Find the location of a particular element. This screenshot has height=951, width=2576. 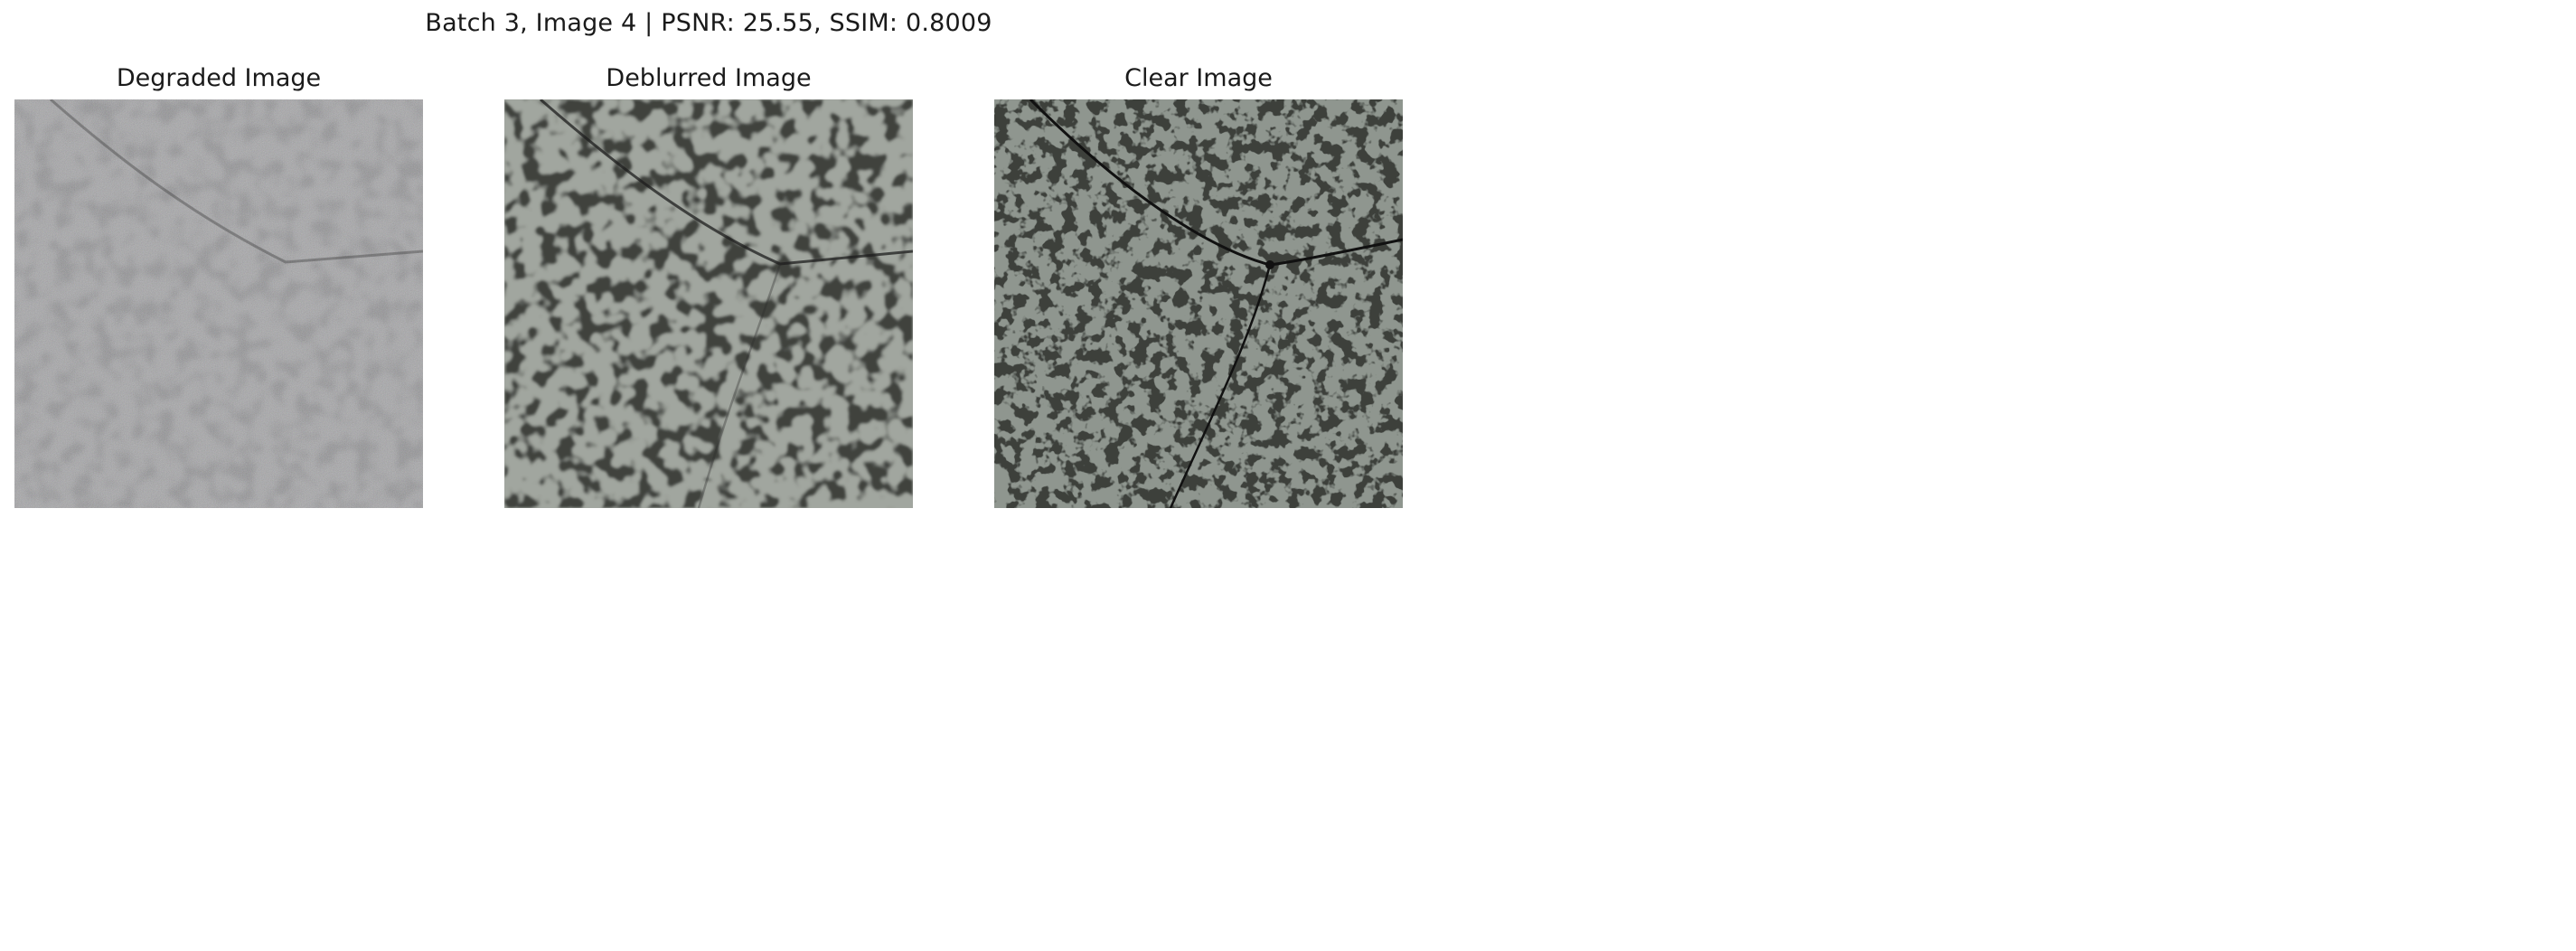

deblurred-image is located at coordinates (709, 303).